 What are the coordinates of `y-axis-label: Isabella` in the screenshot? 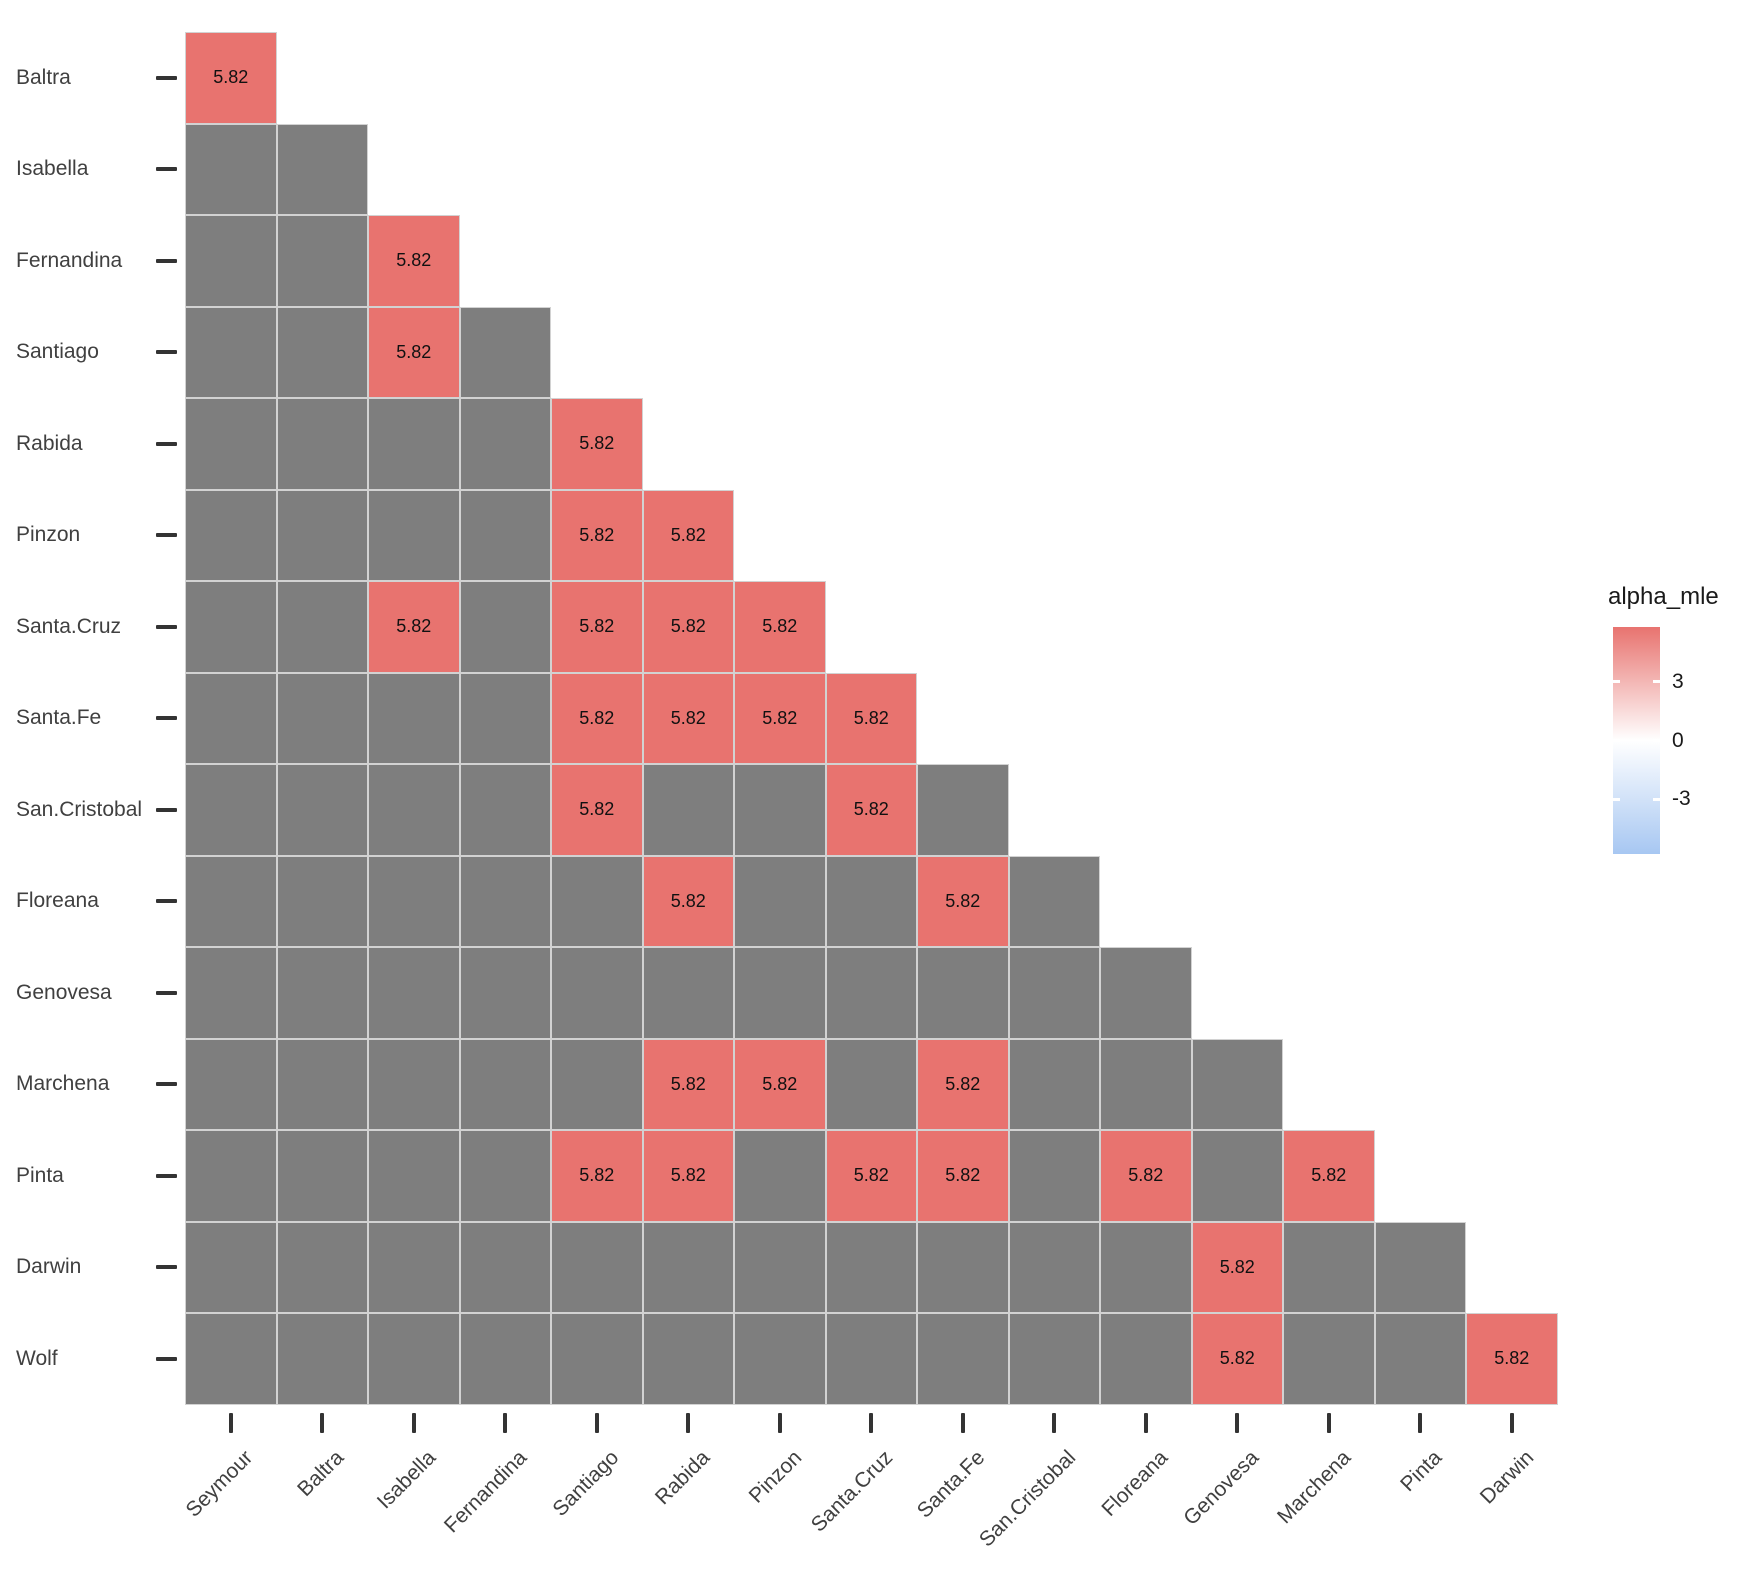 It's located at (52, 169).